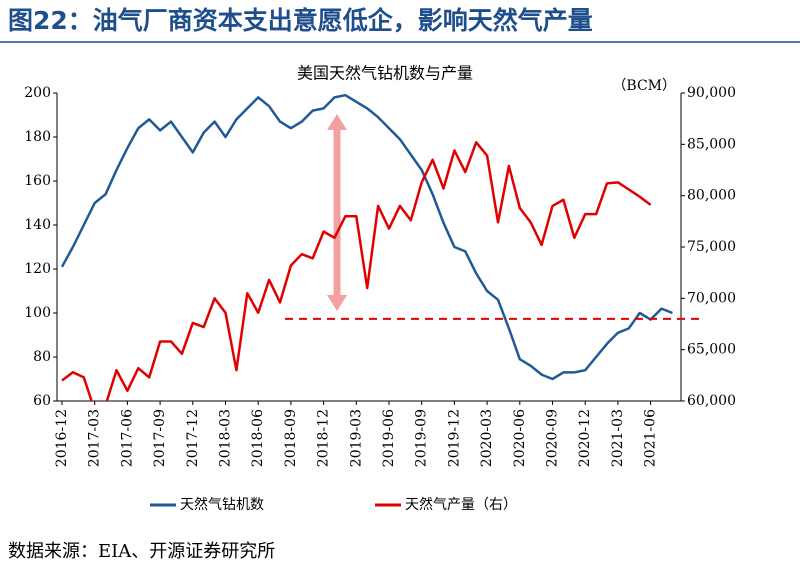 The height and width of the screenshot is (573, 800). I want to click on x-tick-label: 2020-06, so click(520, 438).